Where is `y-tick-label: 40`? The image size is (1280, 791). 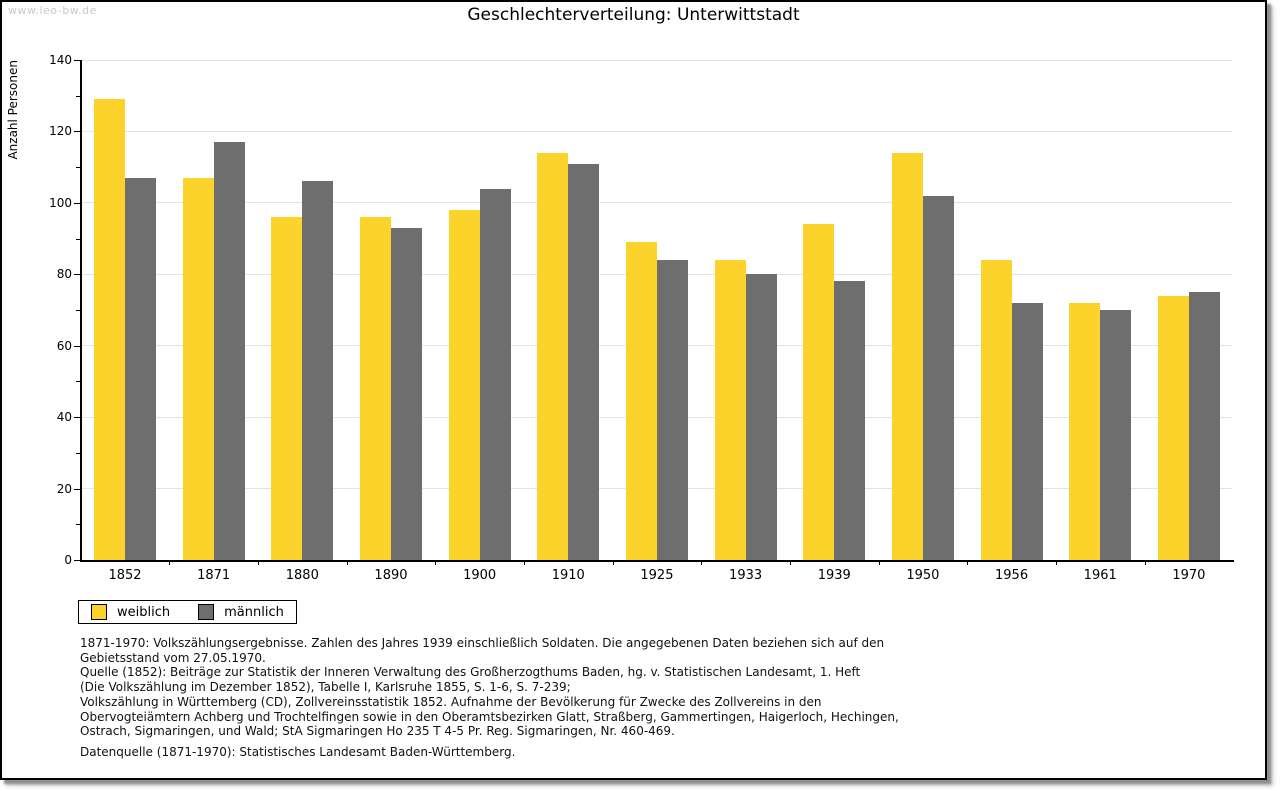 y-tick-label: 40 is located at coordinates (64, 417).